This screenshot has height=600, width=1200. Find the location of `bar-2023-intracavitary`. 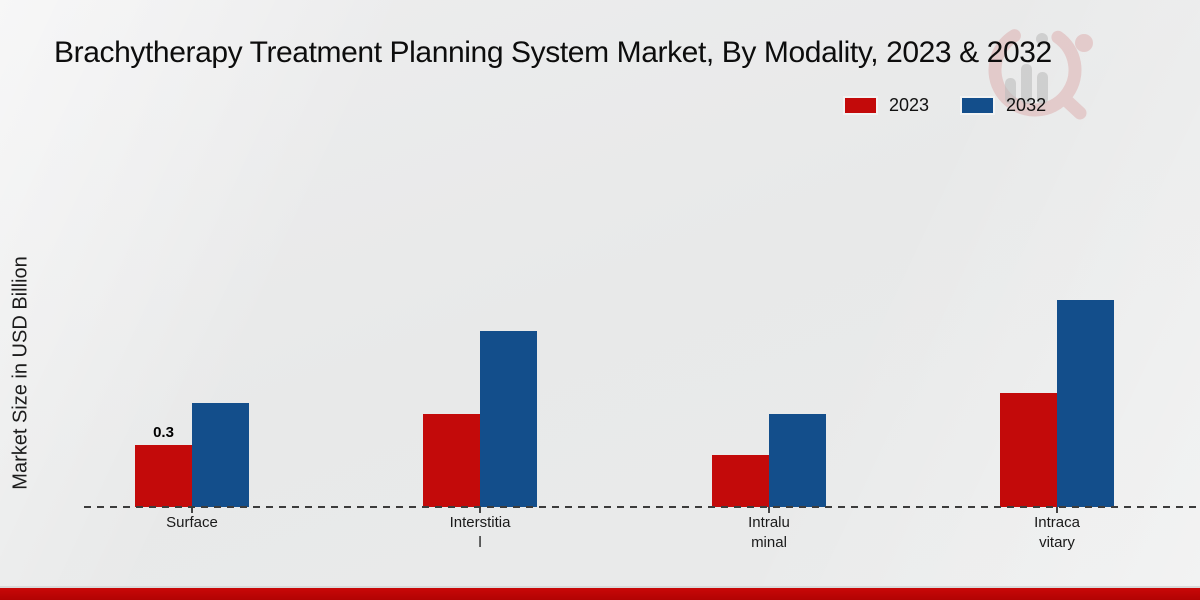

bar-2023-intracavitary is located at coordinates (1028, 450).